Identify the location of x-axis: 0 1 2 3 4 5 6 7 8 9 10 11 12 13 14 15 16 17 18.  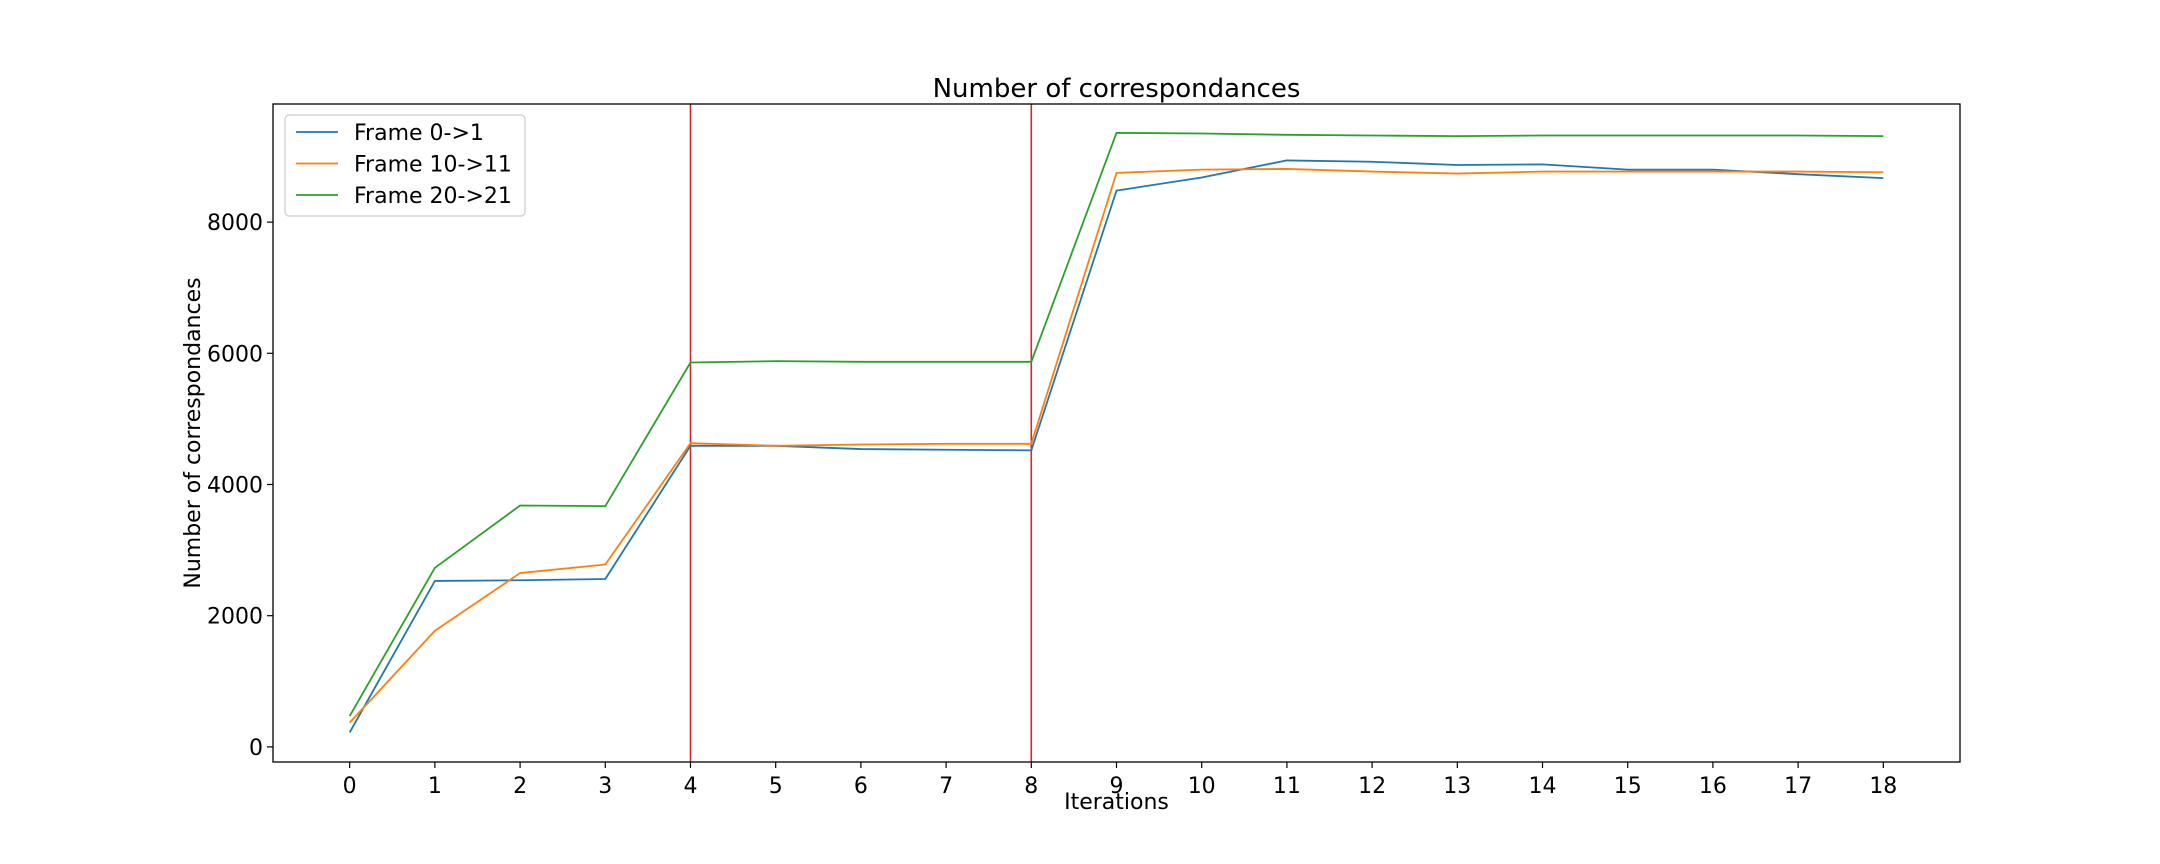
(1120, 780).